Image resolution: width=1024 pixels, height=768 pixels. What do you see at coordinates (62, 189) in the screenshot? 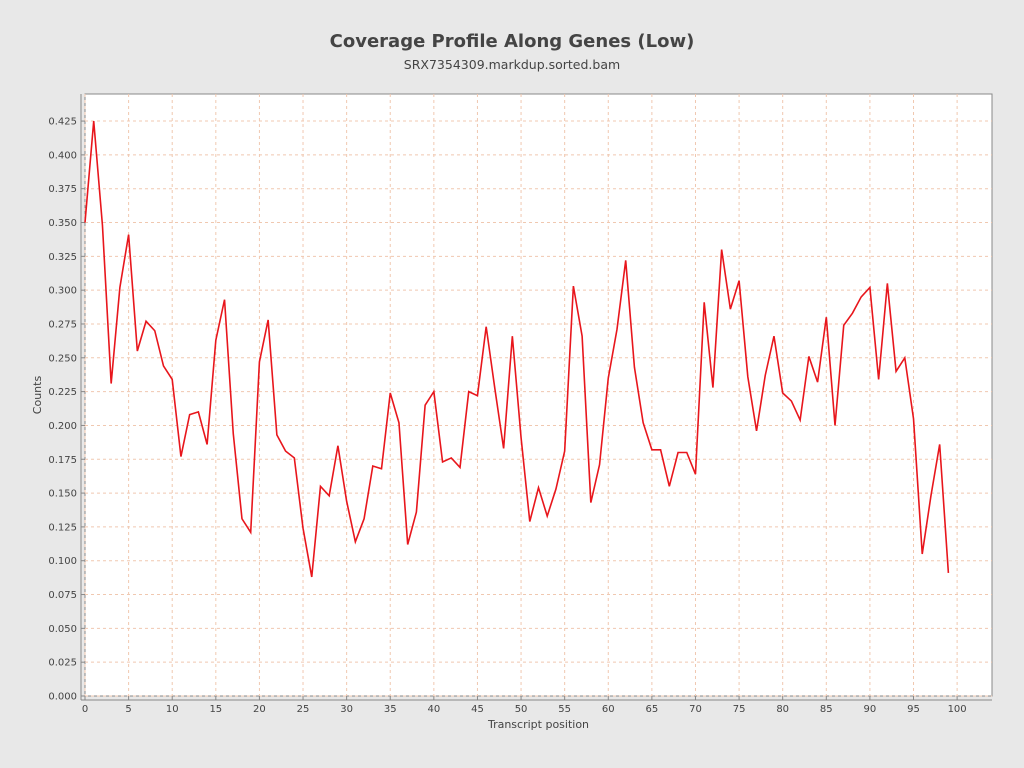
I see `y-tick-label: 0.375` at bounding box center [62, 189].